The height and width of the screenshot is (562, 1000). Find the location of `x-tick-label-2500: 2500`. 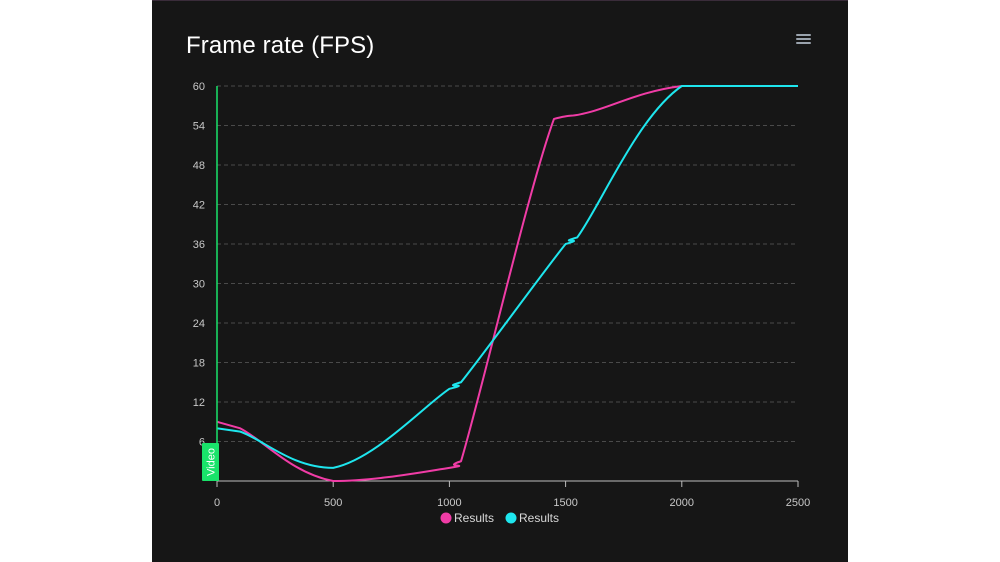

x-tick-label-2500: 2500 is located at coordinates (798, 503).